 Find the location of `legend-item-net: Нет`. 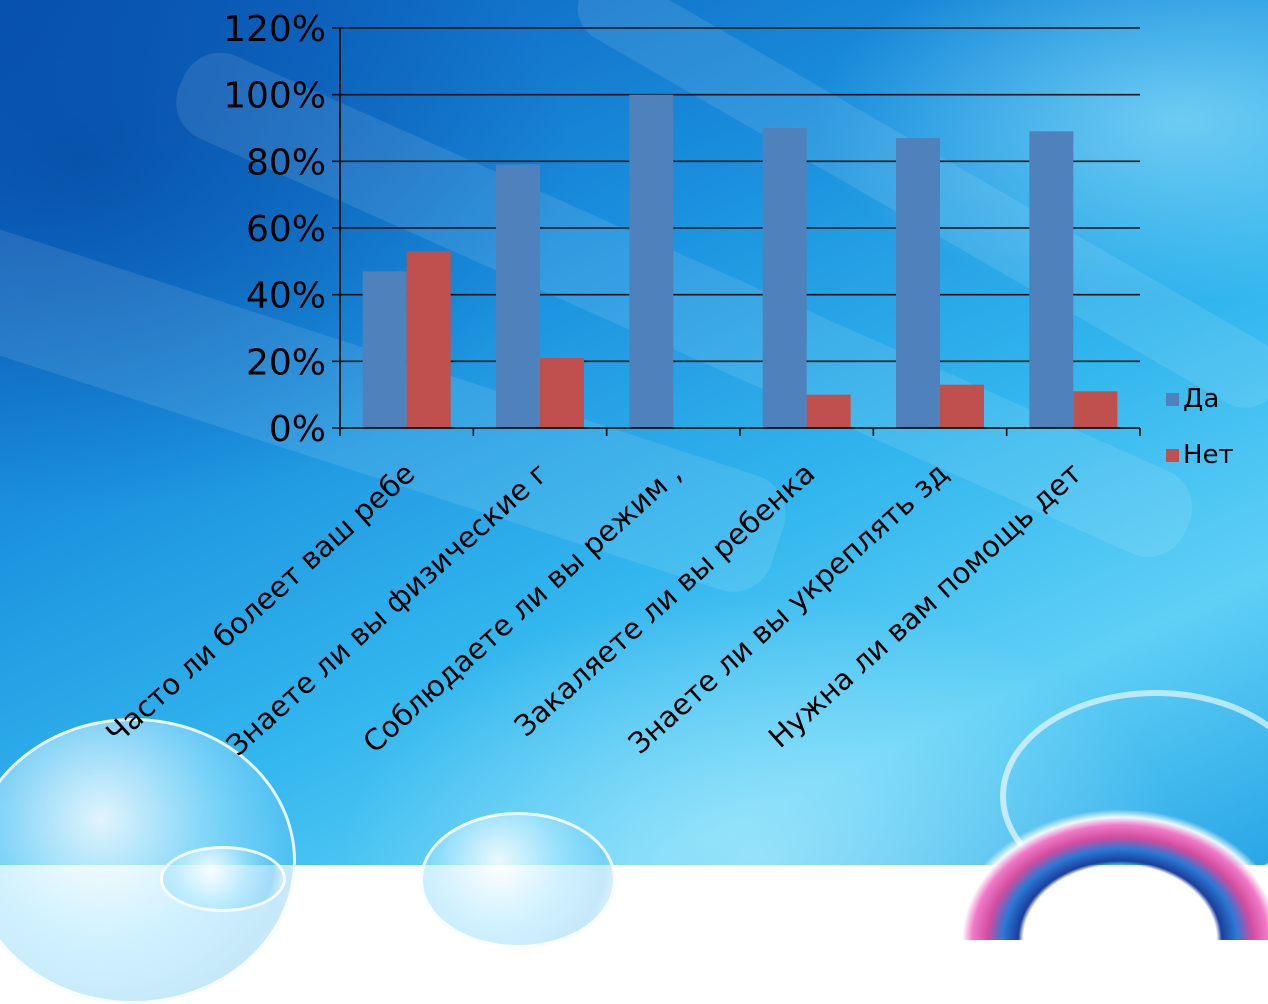

legend-item-net: Нет is located at coordinates (1200, 455).